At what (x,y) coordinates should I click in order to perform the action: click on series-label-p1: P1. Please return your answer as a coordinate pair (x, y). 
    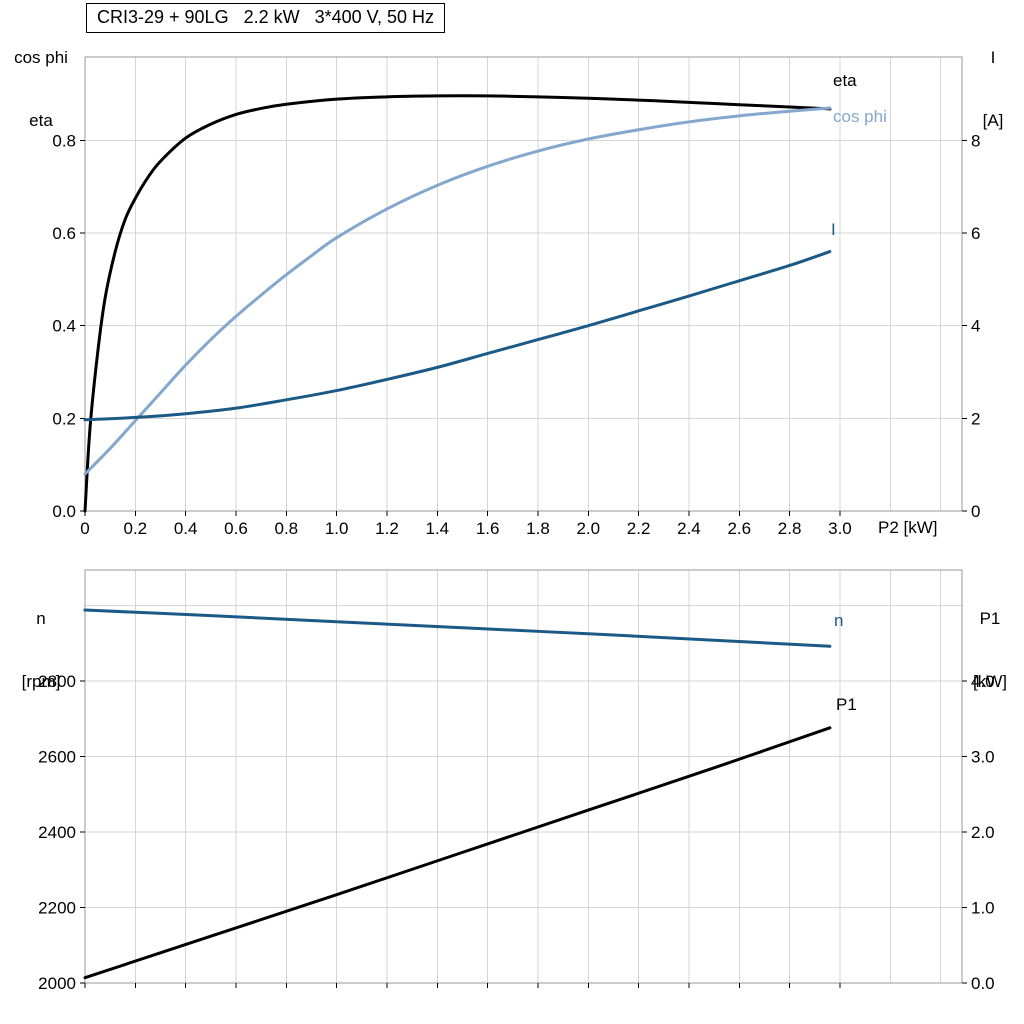
    Looking at the image, I should click on (846, 704).